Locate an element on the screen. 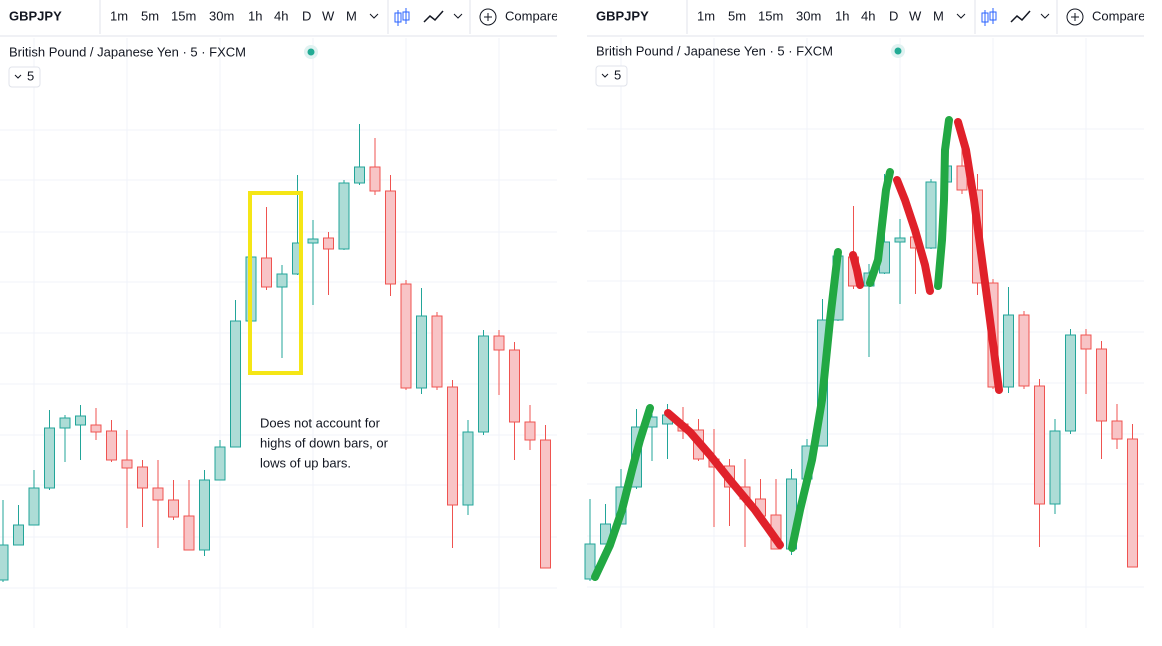 The height and width of the screenshot is (646, 1162). annotation: highs of down bars, or is located at coordinates (324, 442).